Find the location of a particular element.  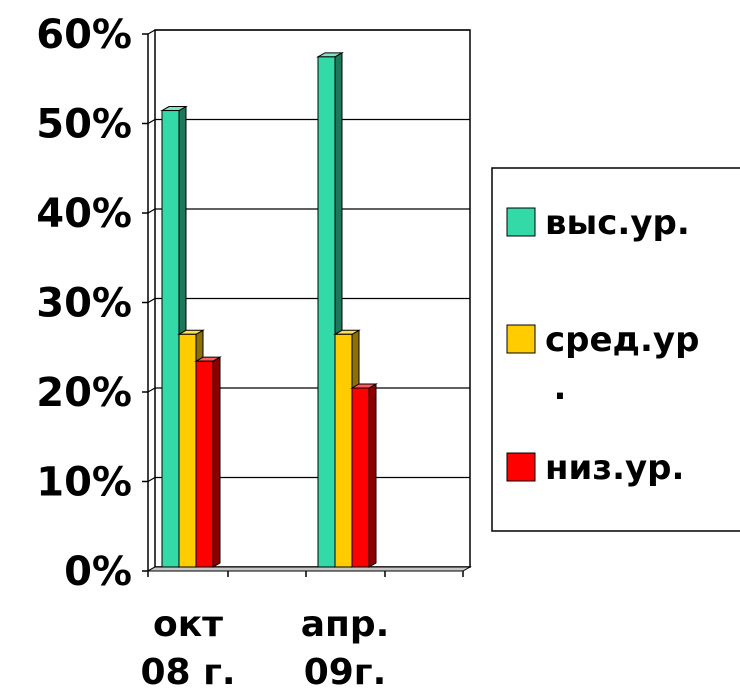

chart-floor is located at coordinates (309, 569).